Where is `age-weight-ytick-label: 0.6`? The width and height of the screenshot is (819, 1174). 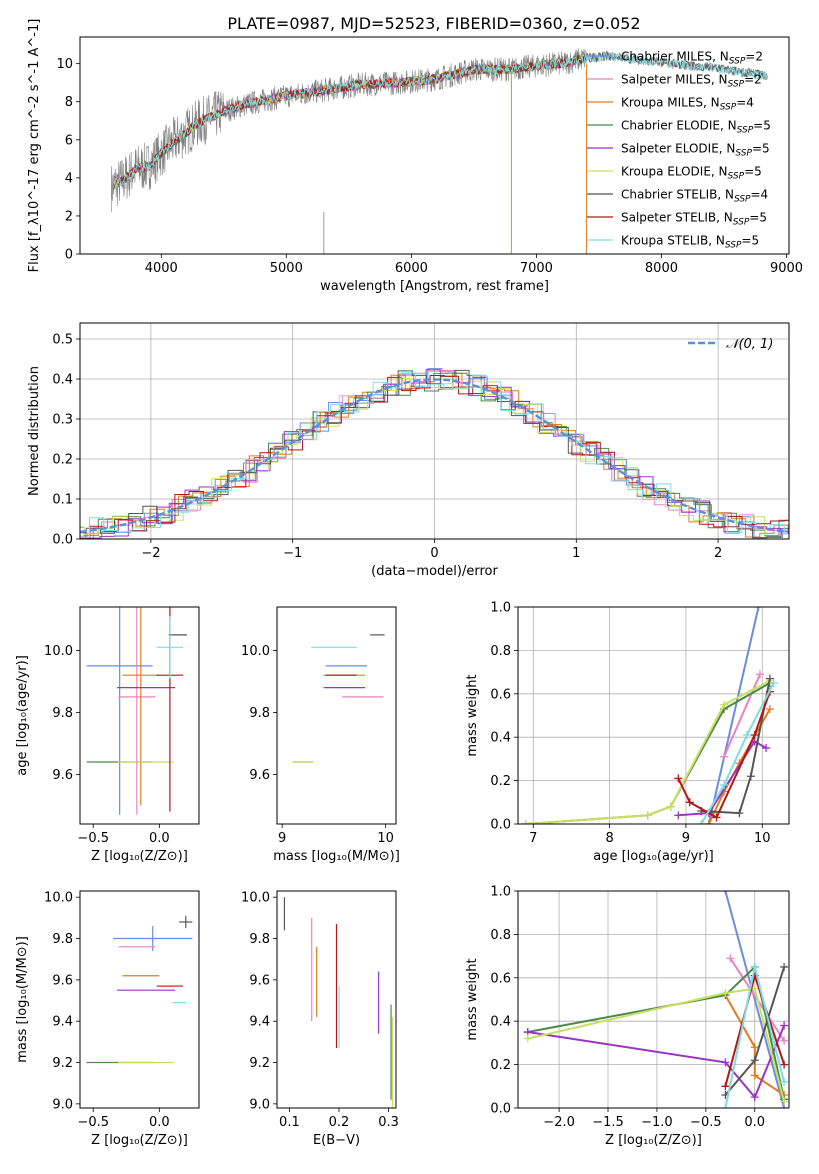 age-weight-ytick-label: 0.6 is located at coordinates (500, 694).